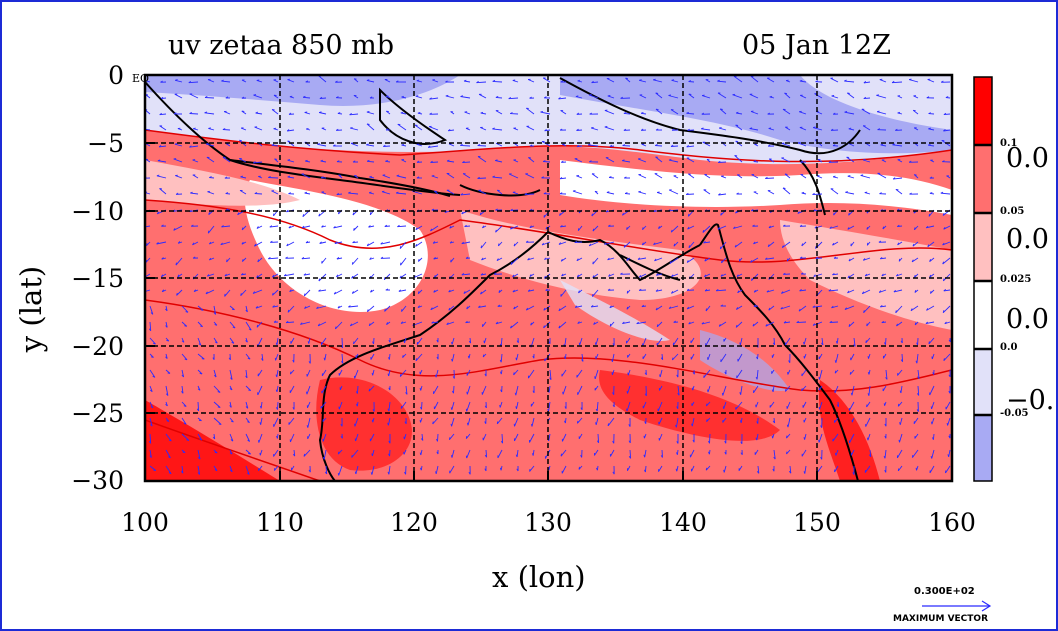 The width and height of the screenshot is (1058, 631). I want to click on lesser-sunda-islands, so click(340, 178).